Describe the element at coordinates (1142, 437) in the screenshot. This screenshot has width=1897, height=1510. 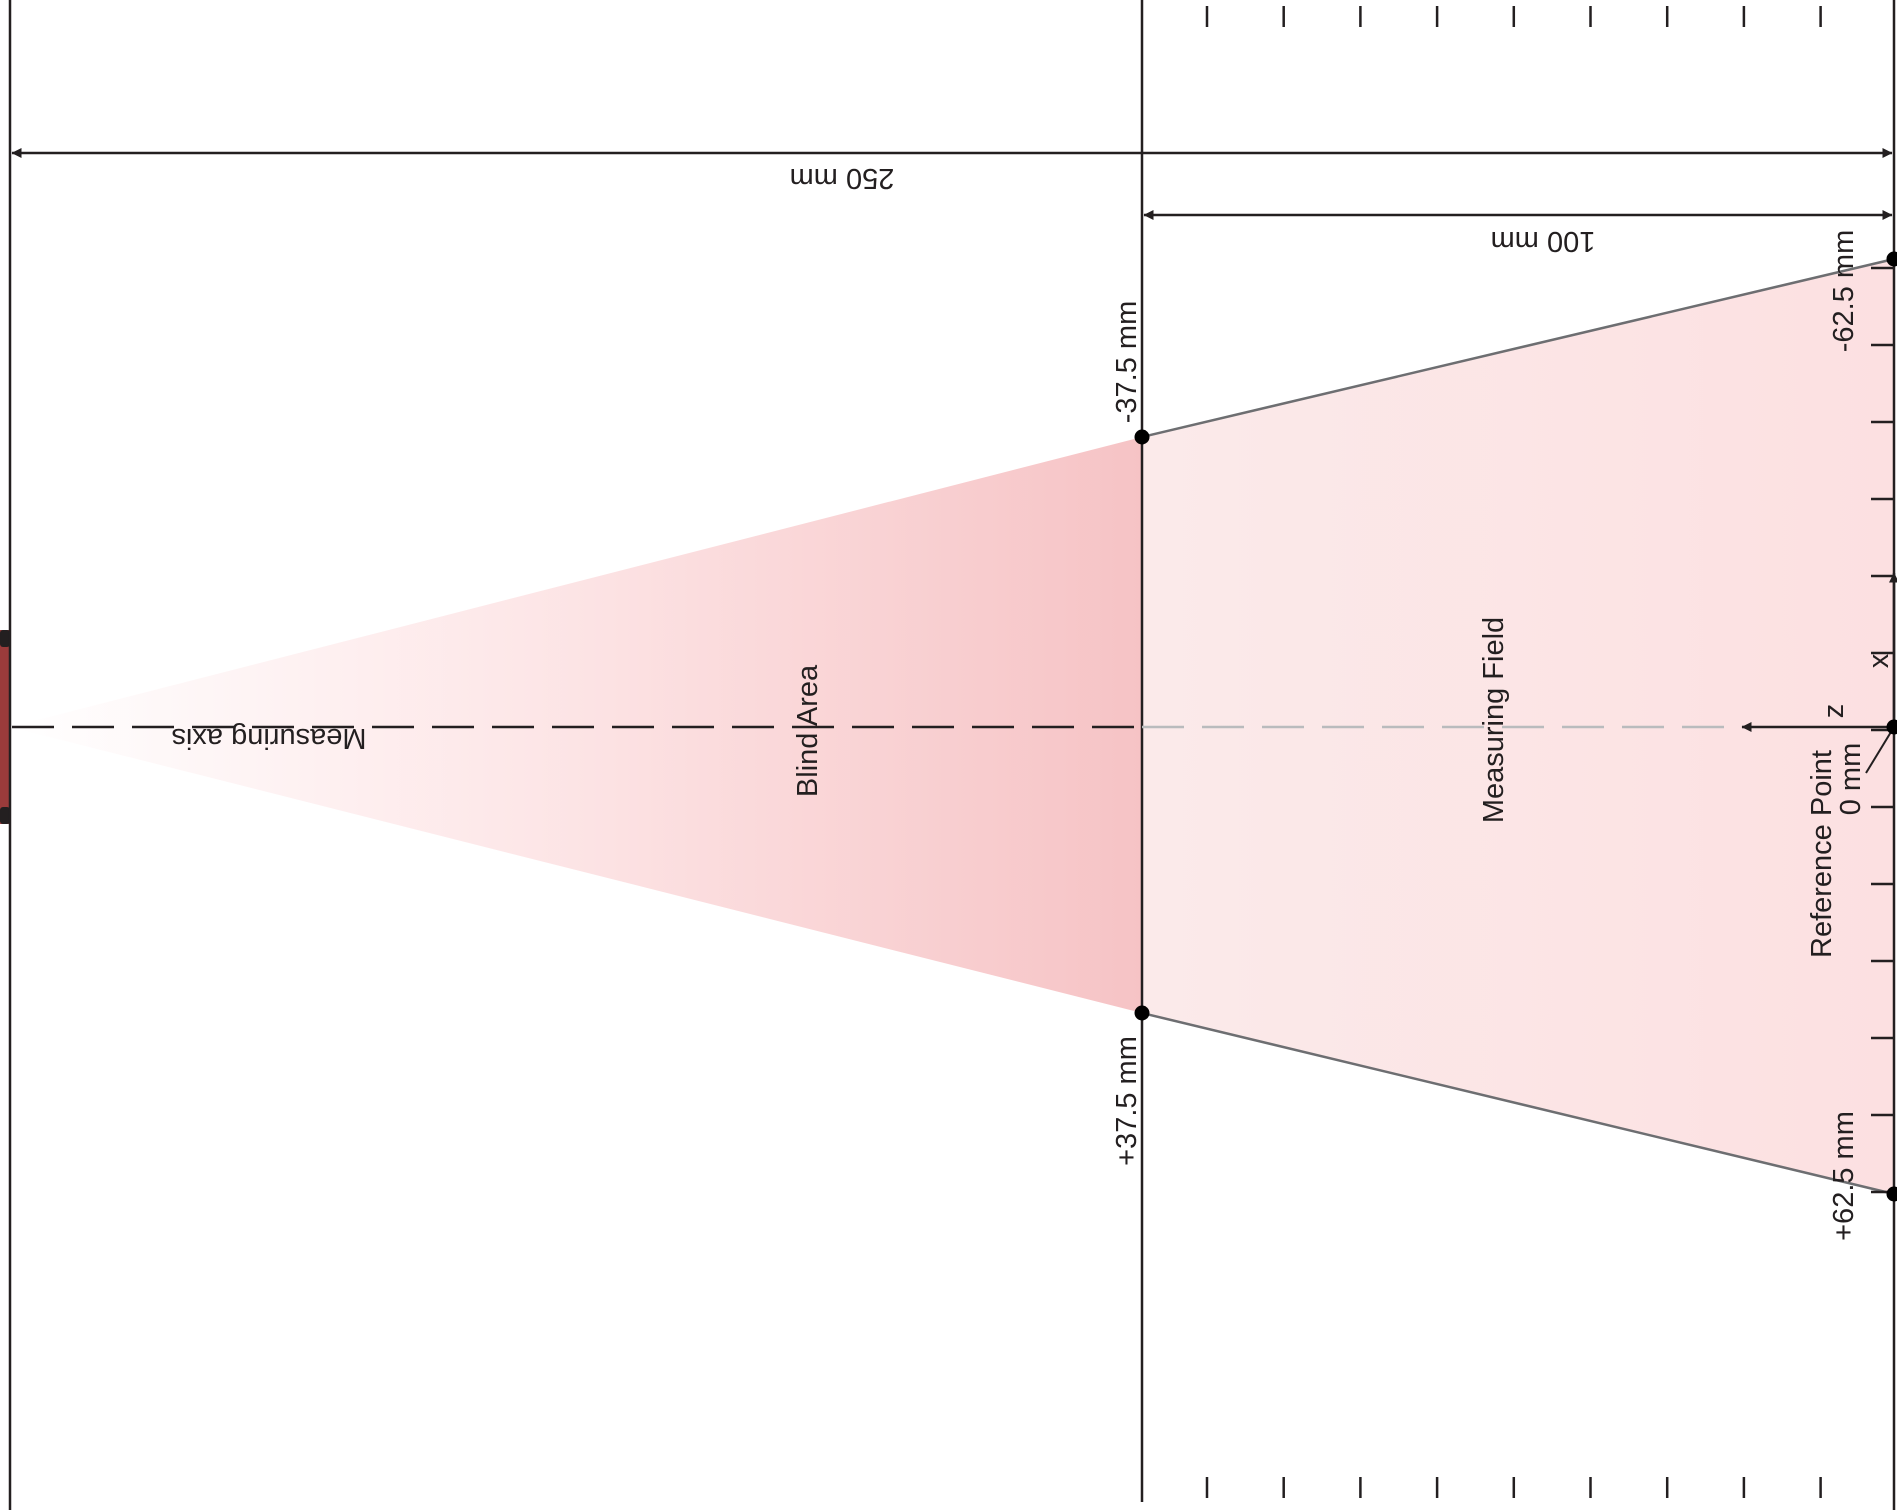
I see `near-limit-top-point` at that location.